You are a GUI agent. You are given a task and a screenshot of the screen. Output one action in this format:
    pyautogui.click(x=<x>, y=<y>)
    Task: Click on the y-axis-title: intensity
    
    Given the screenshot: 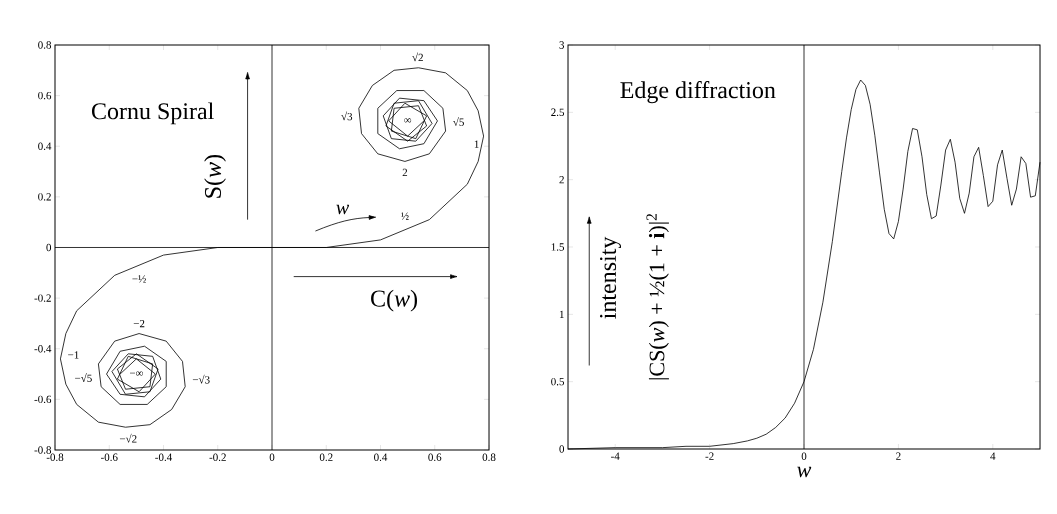 What is the action you would take?
    pyautogui.click(x=610, y=277)
    